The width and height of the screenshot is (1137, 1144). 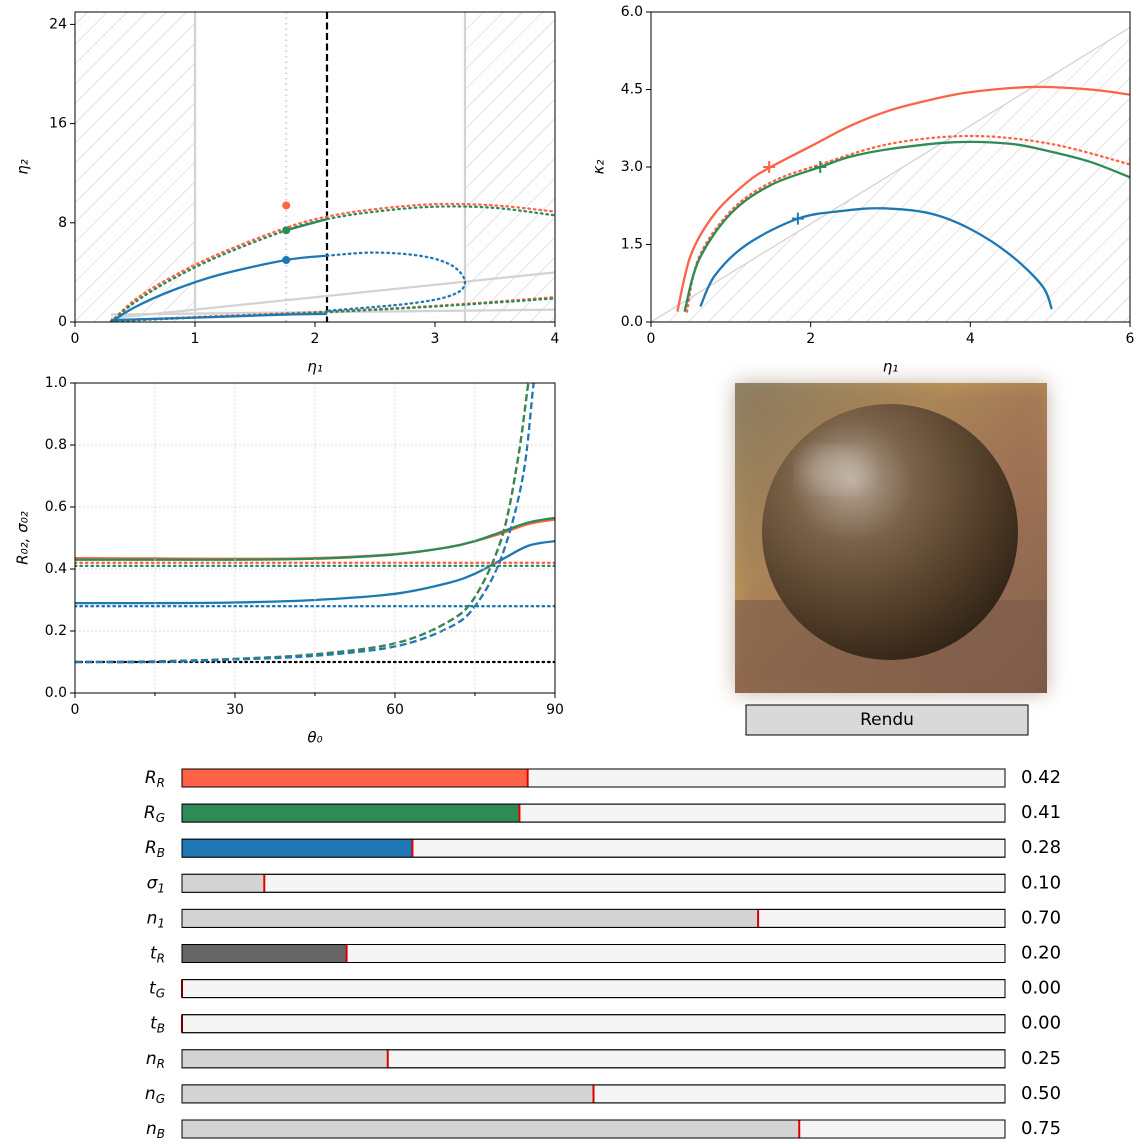 What do you see at coordinates (632, 167) in the screenshot?
I see `y-tick-label: 3.0` at bounding box center [632, 167].